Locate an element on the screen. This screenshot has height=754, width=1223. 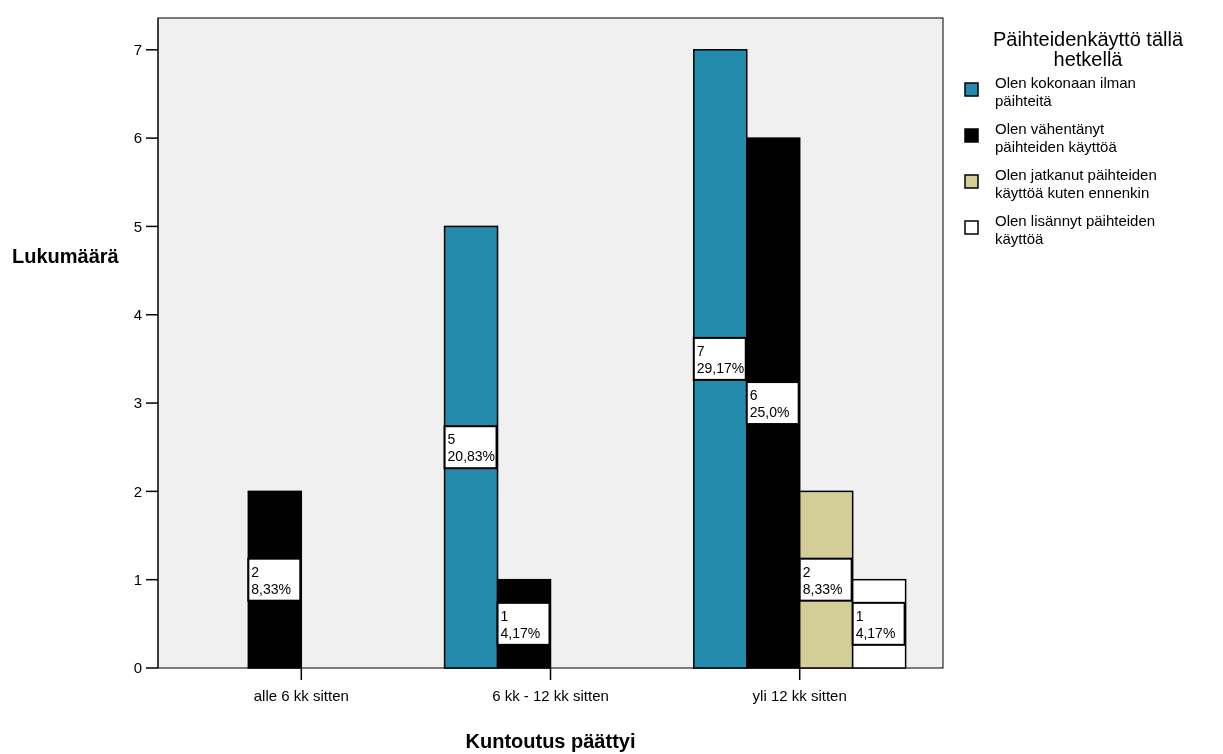
y-tick-label: 4 is located at coordinates (137, 314).